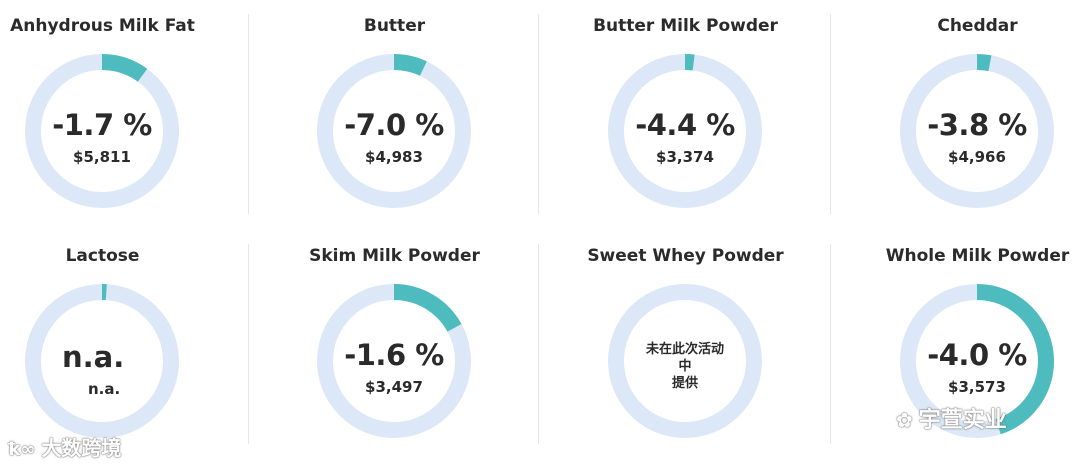 Image resolution: width=1080 pixels, height=466 pixels. I want to click on donut-change: -4.0 %, so click(977, 355).